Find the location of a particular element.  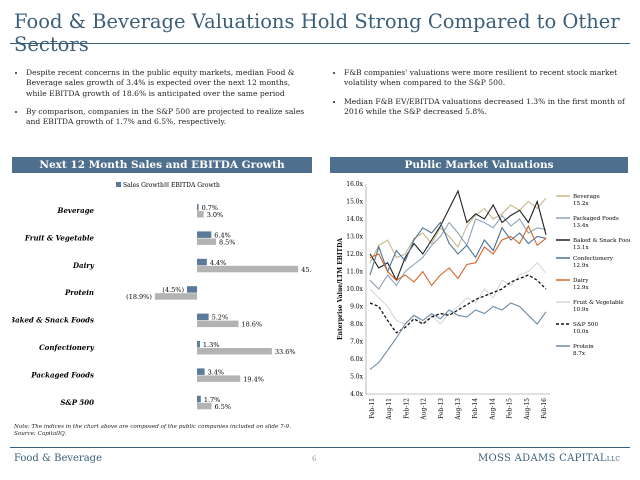

legend-series-name: Dairy is located at coordinates (581, 281).